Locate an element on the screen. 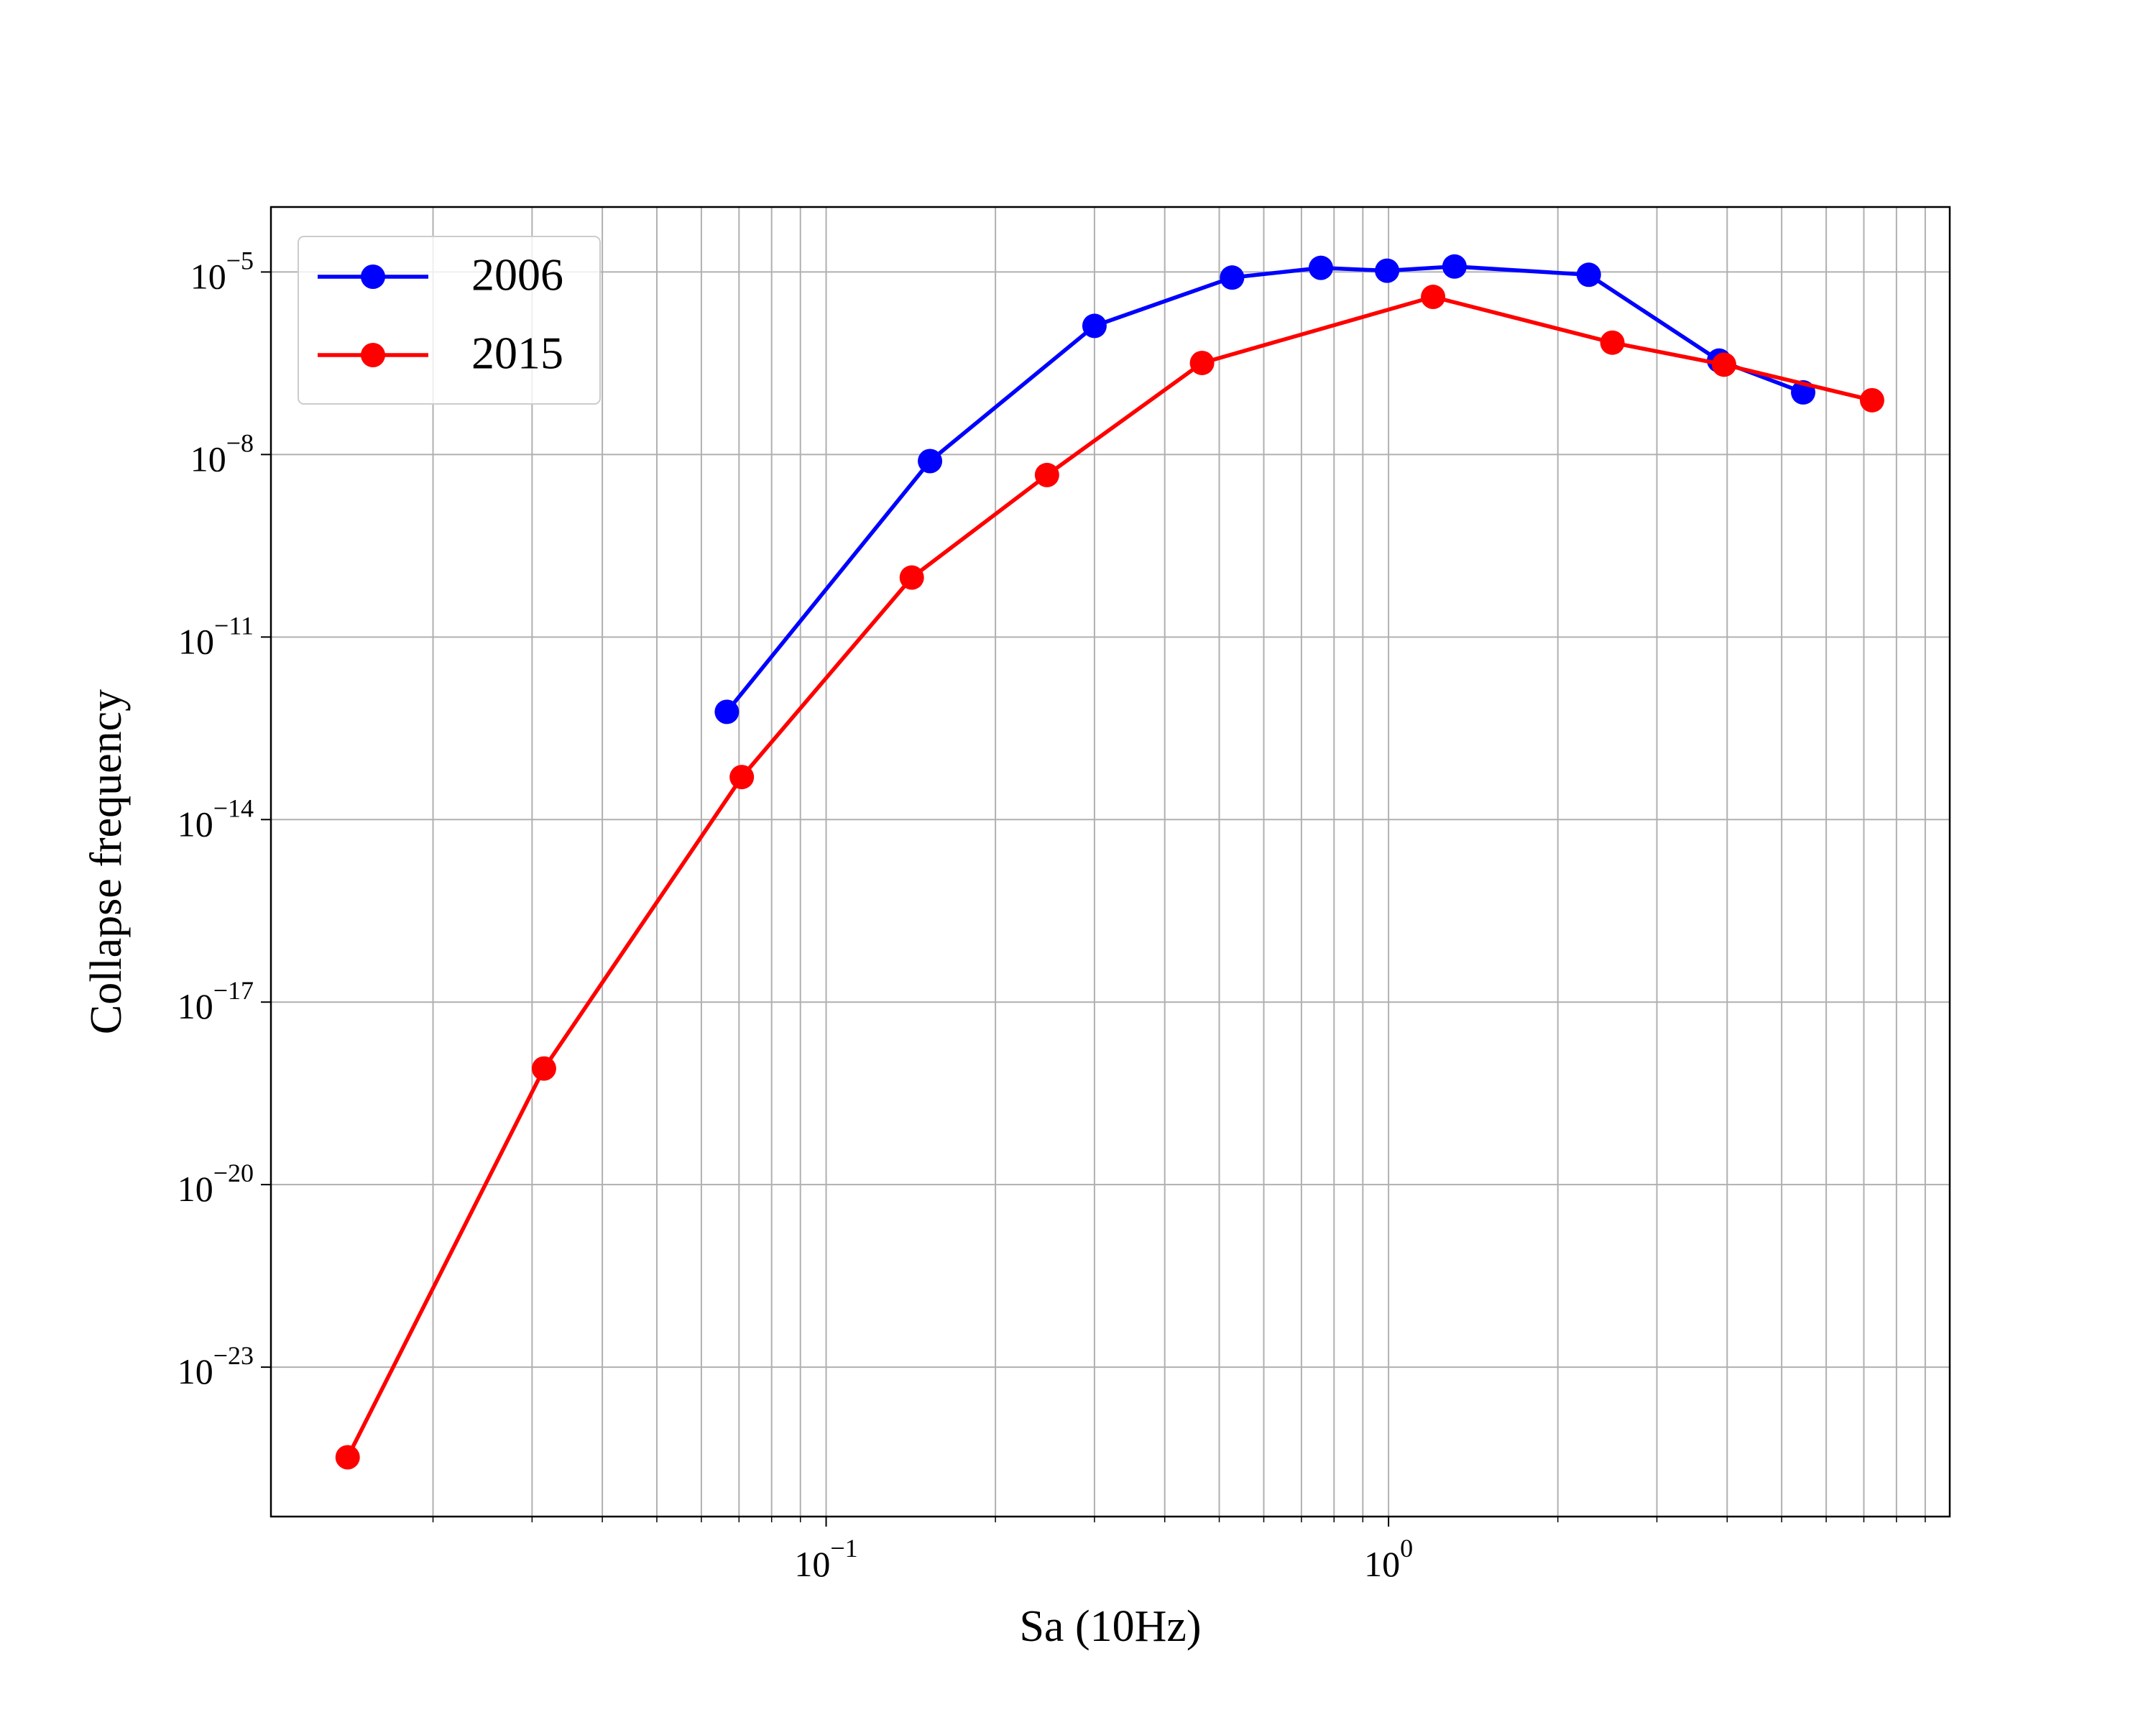 The image size is (2156, 1725). series-line is located at coordinates (1265, 489).